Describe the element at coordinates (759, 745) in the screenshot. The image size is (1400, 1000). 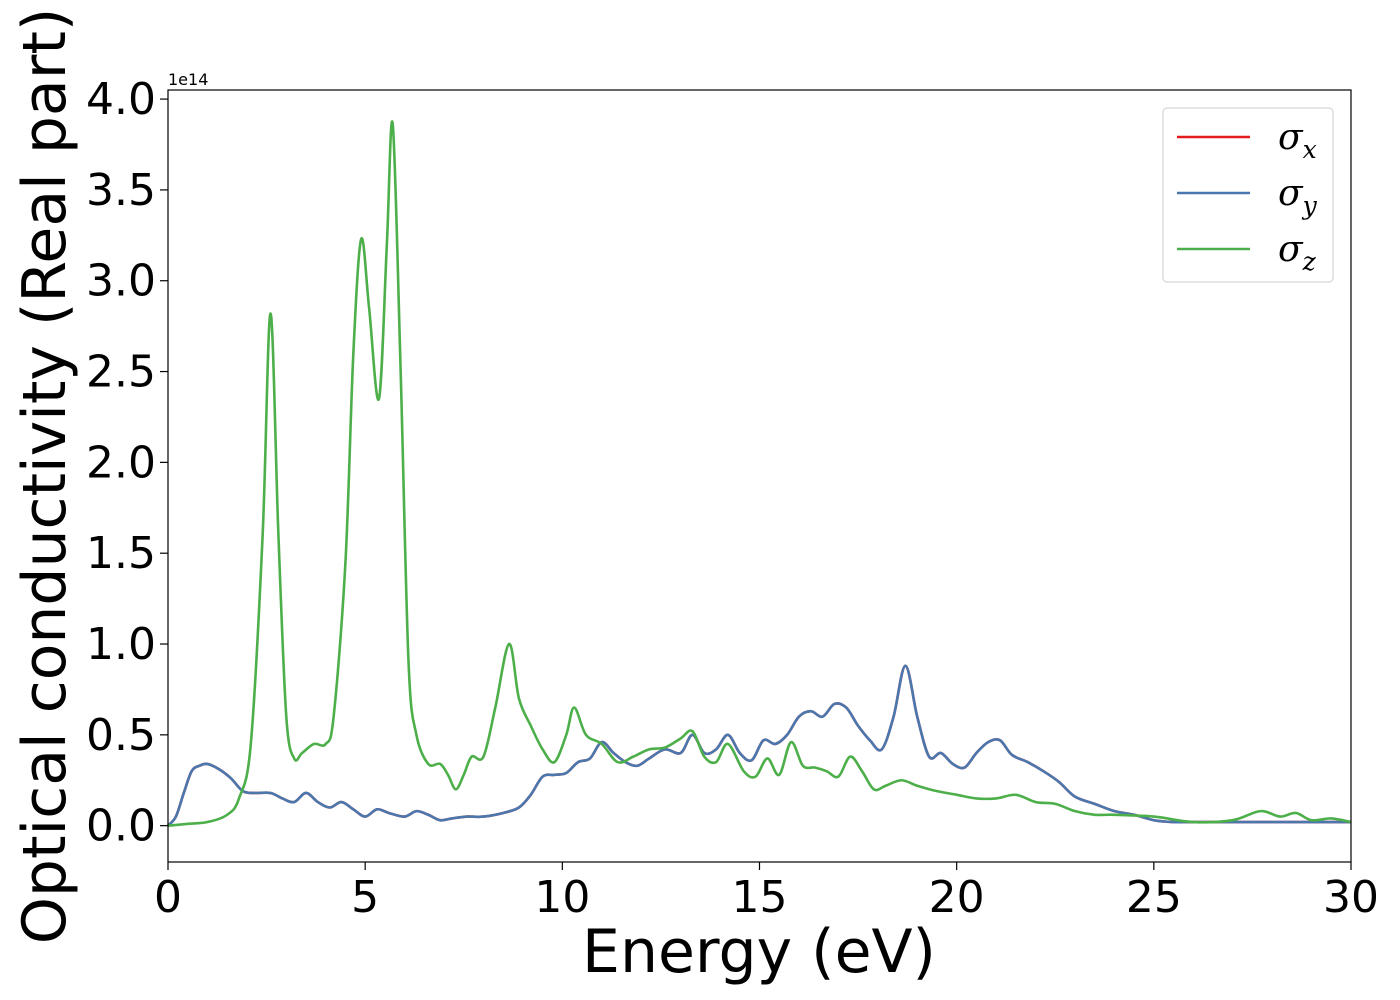
I see `series-line-y` at that location.